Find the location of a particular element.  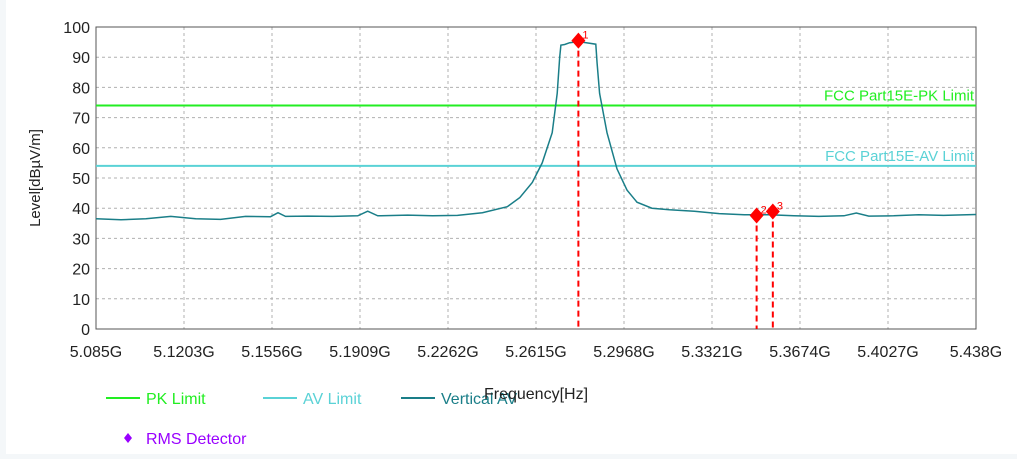

y-tick-label: 100 is located at coordinates (76, 28).